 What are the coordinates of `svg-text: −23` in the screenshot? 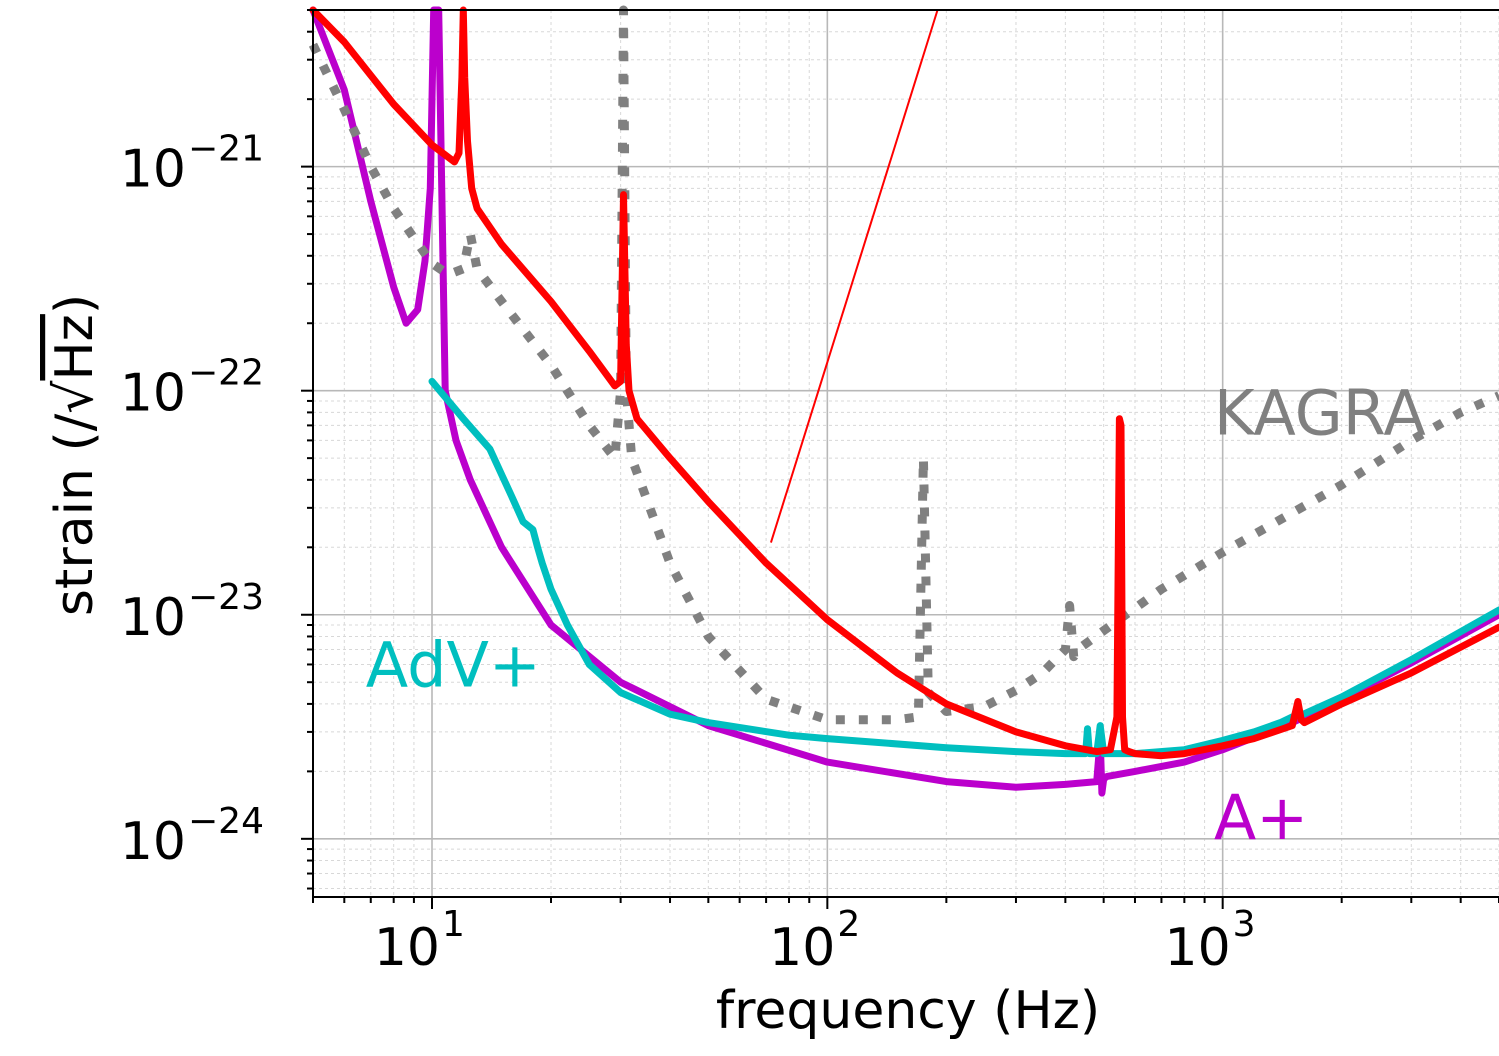 It's located at (226, 597).